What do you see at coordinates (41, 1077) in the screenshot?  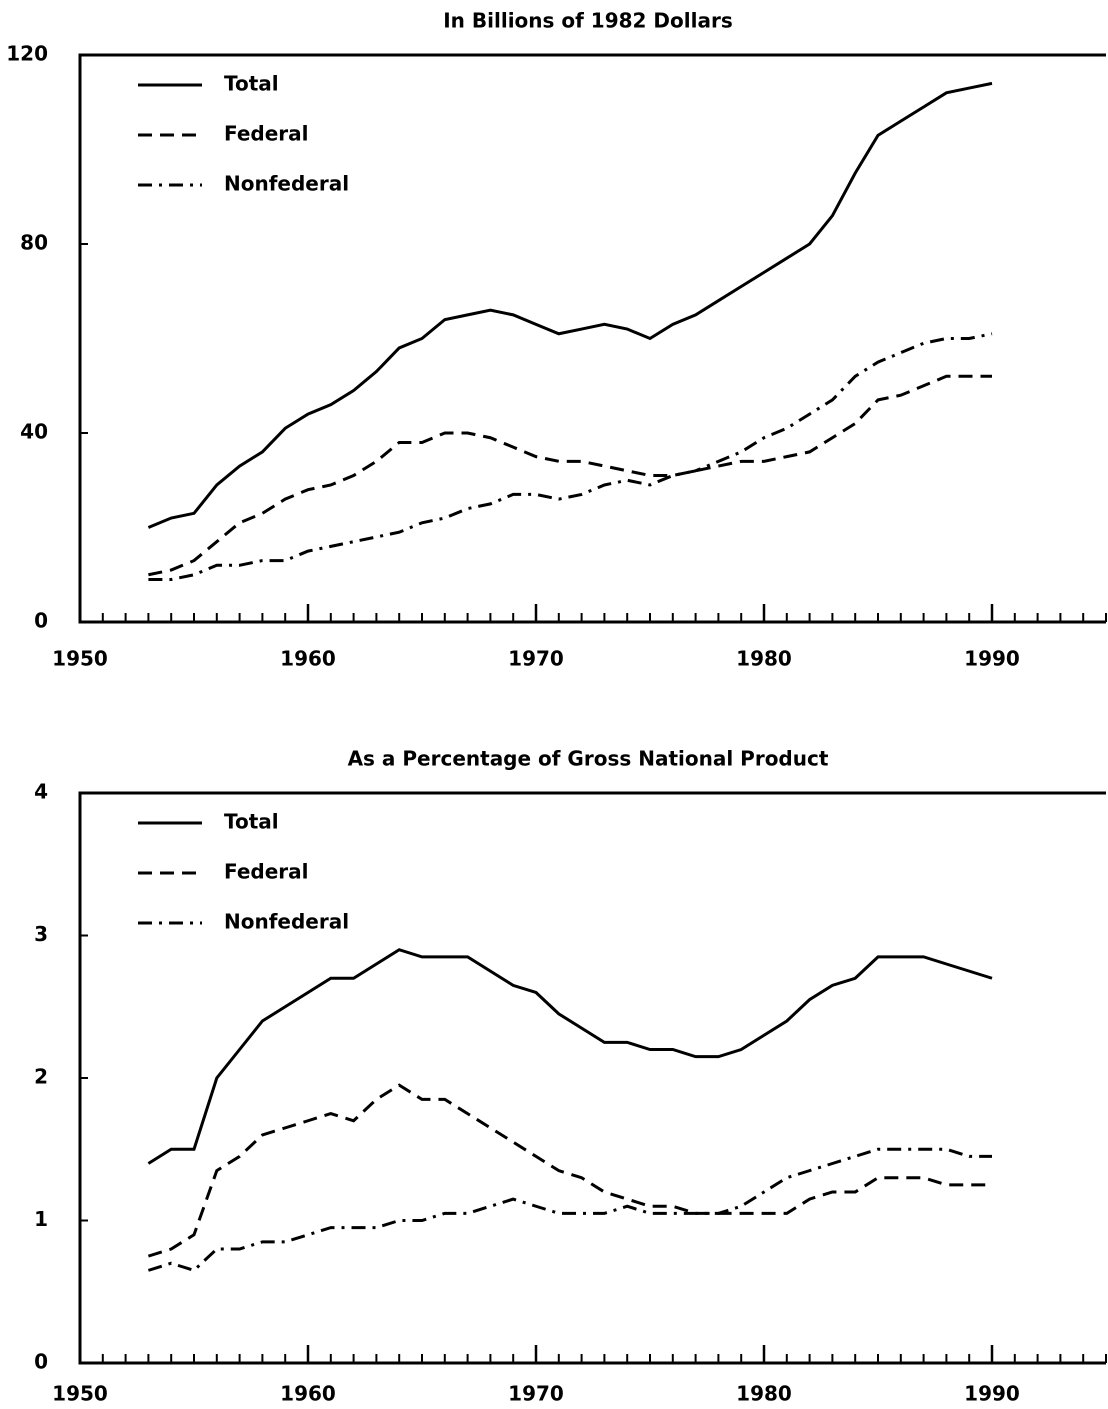 I see `y-tick-label: 2` at bounding box center [41, 1077].